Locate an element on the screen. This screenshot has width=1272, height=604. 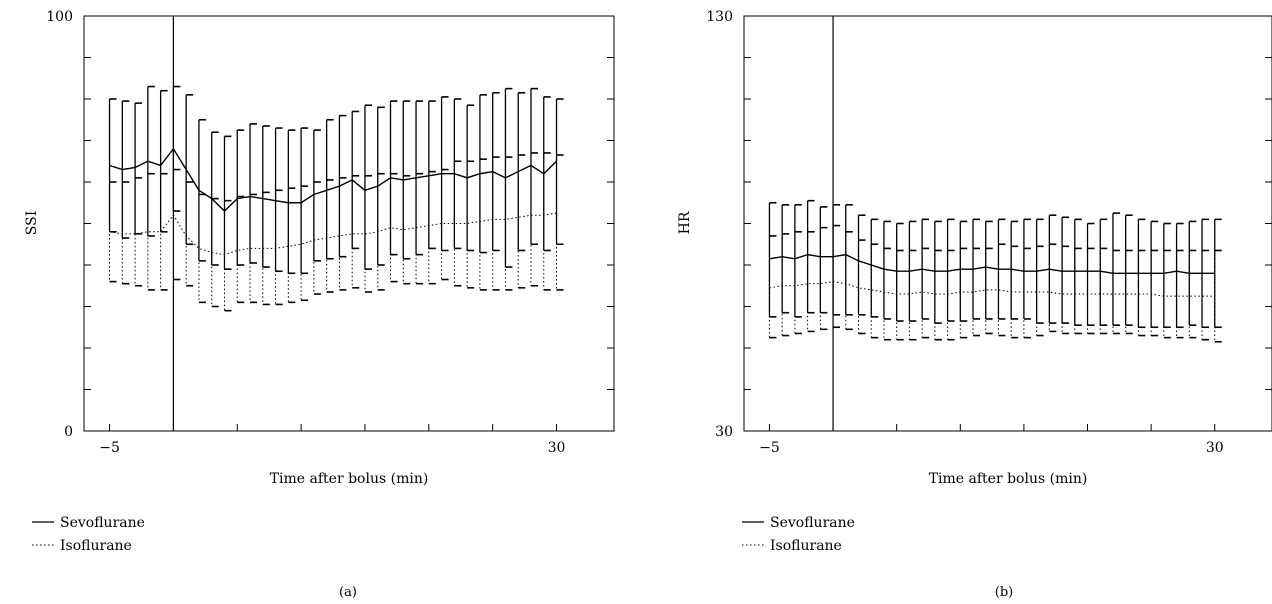
y-tick-label: 30 is located at coordinates (724, 432).